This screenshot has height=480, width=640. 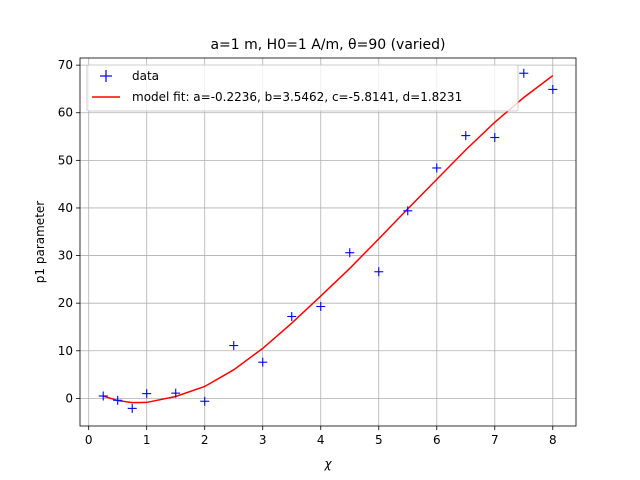 What do you see at coordinates (65, 113) in the screenshot?
I see `y-tick-label: 60` at bounding box center [65, 113].